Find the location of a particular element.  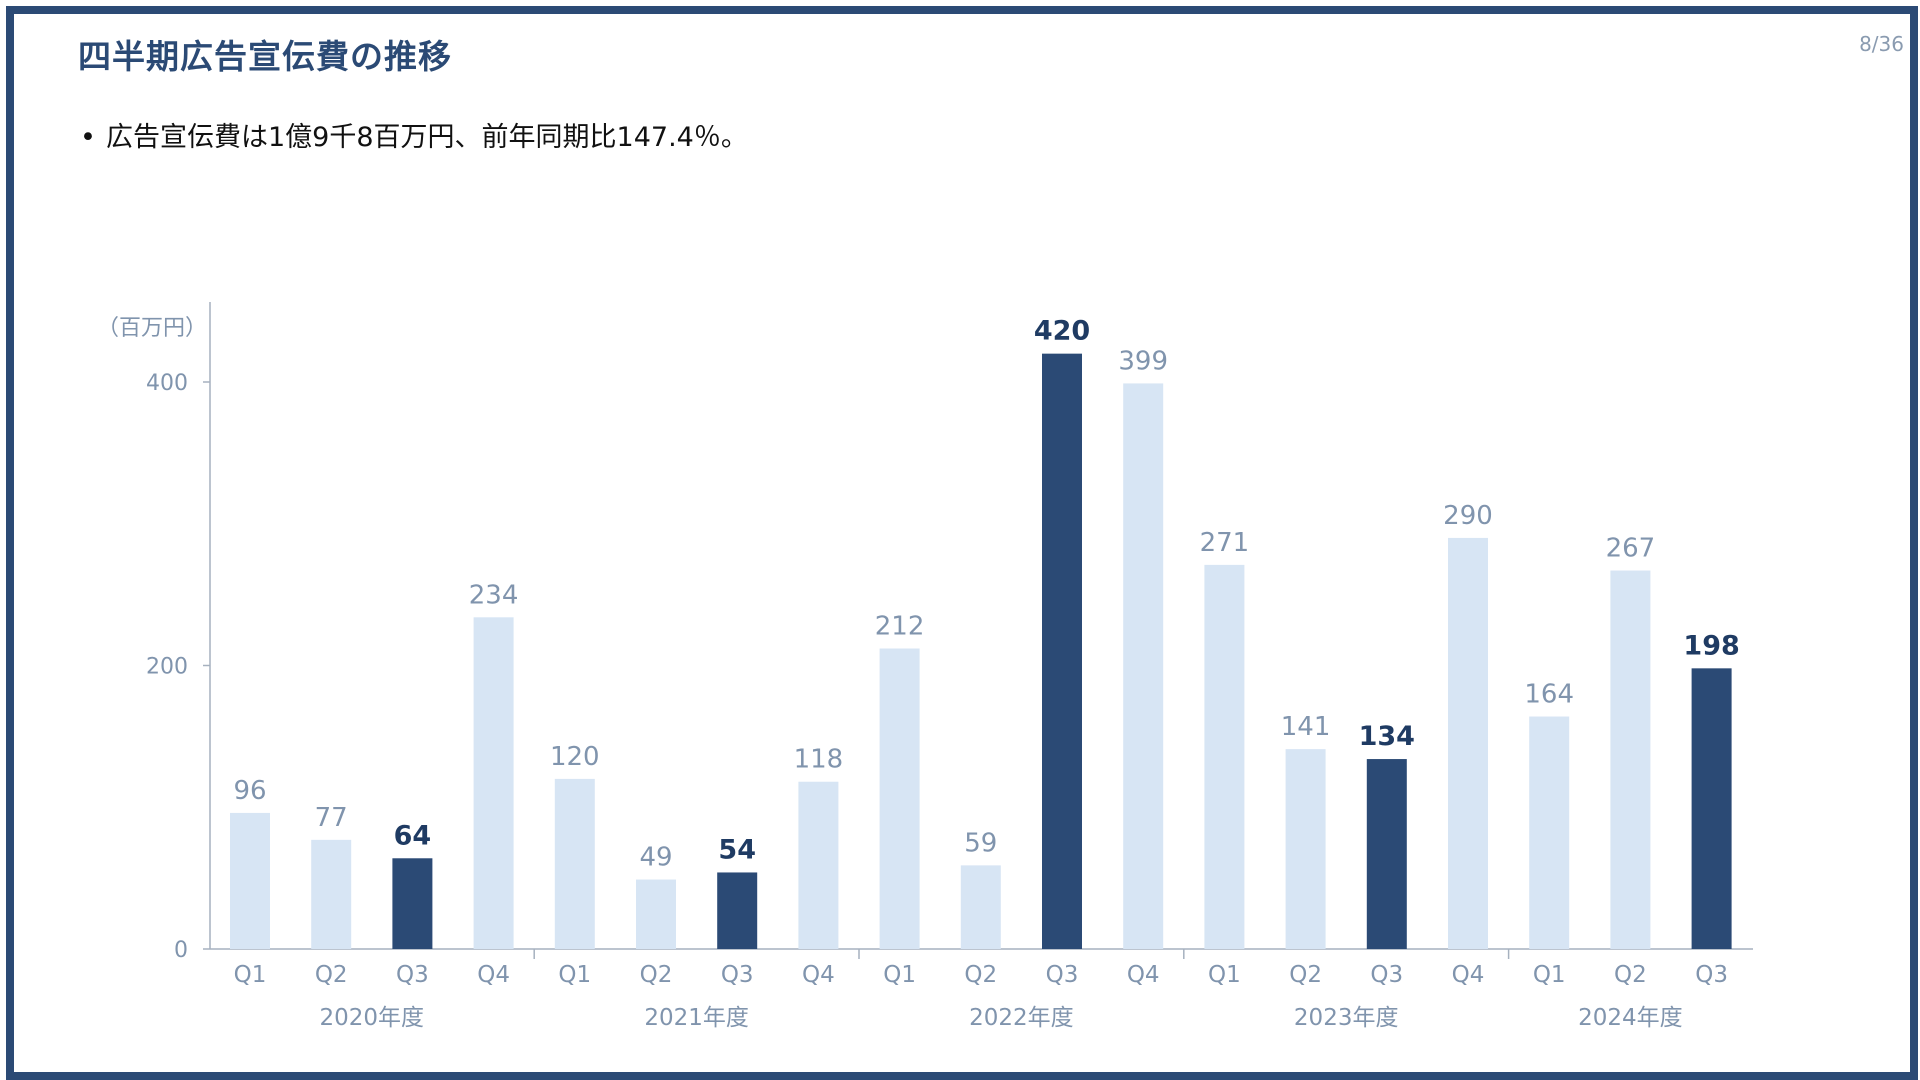

x-group-label: 2024年度 is located at coordinates (1630, 1018).